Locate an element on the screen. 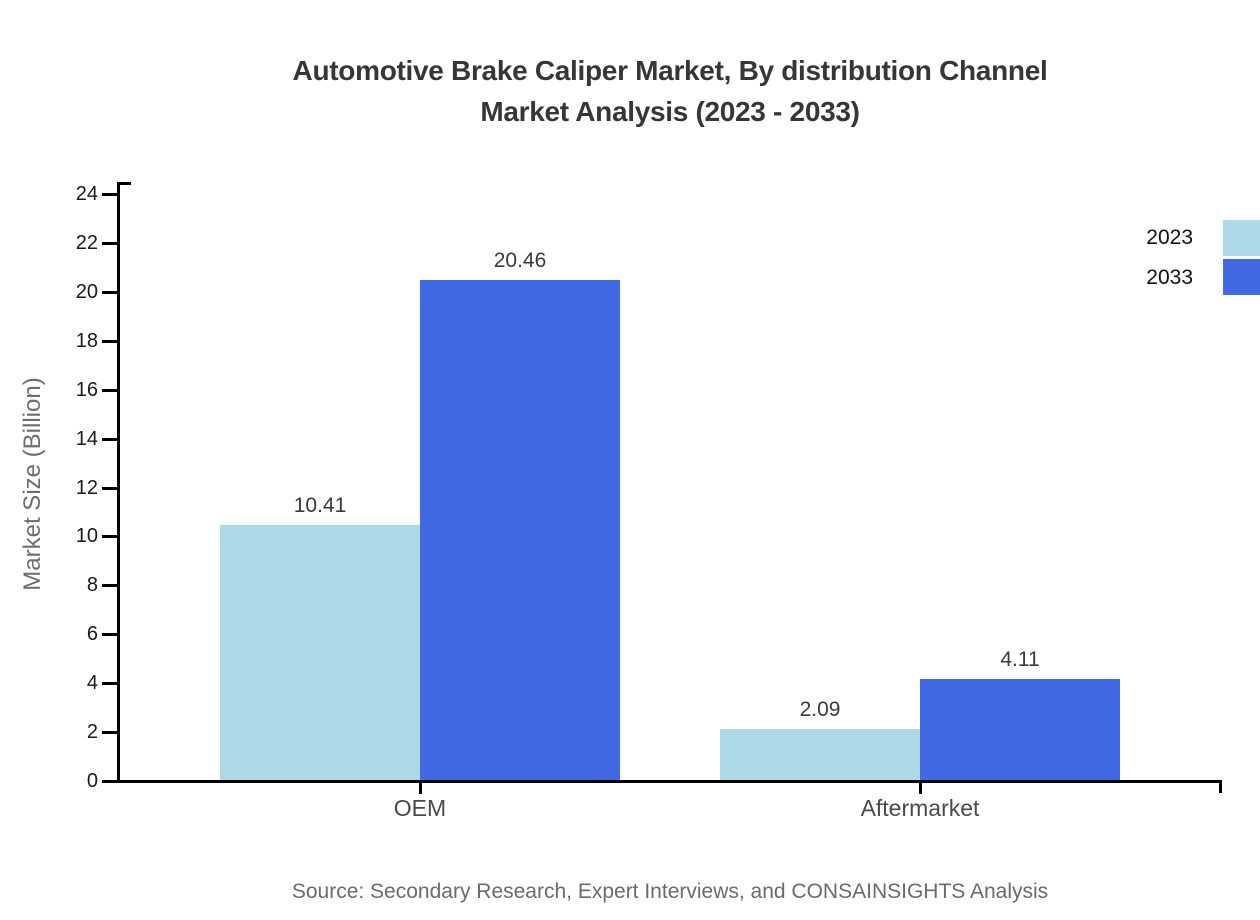 This screenshot has height=920, width=1260. x-axis-end-cap is located at coordinates (1220, 786).